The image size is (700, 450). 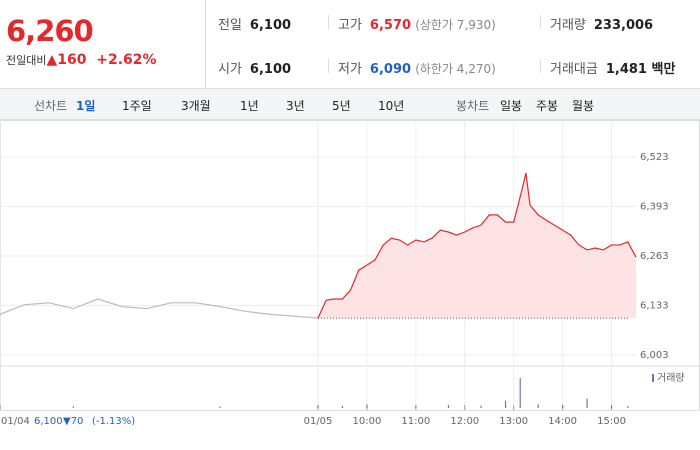 I want to click on info-cell: 고가 6,570 (상한가 7,930), so click(x=417, y=23).